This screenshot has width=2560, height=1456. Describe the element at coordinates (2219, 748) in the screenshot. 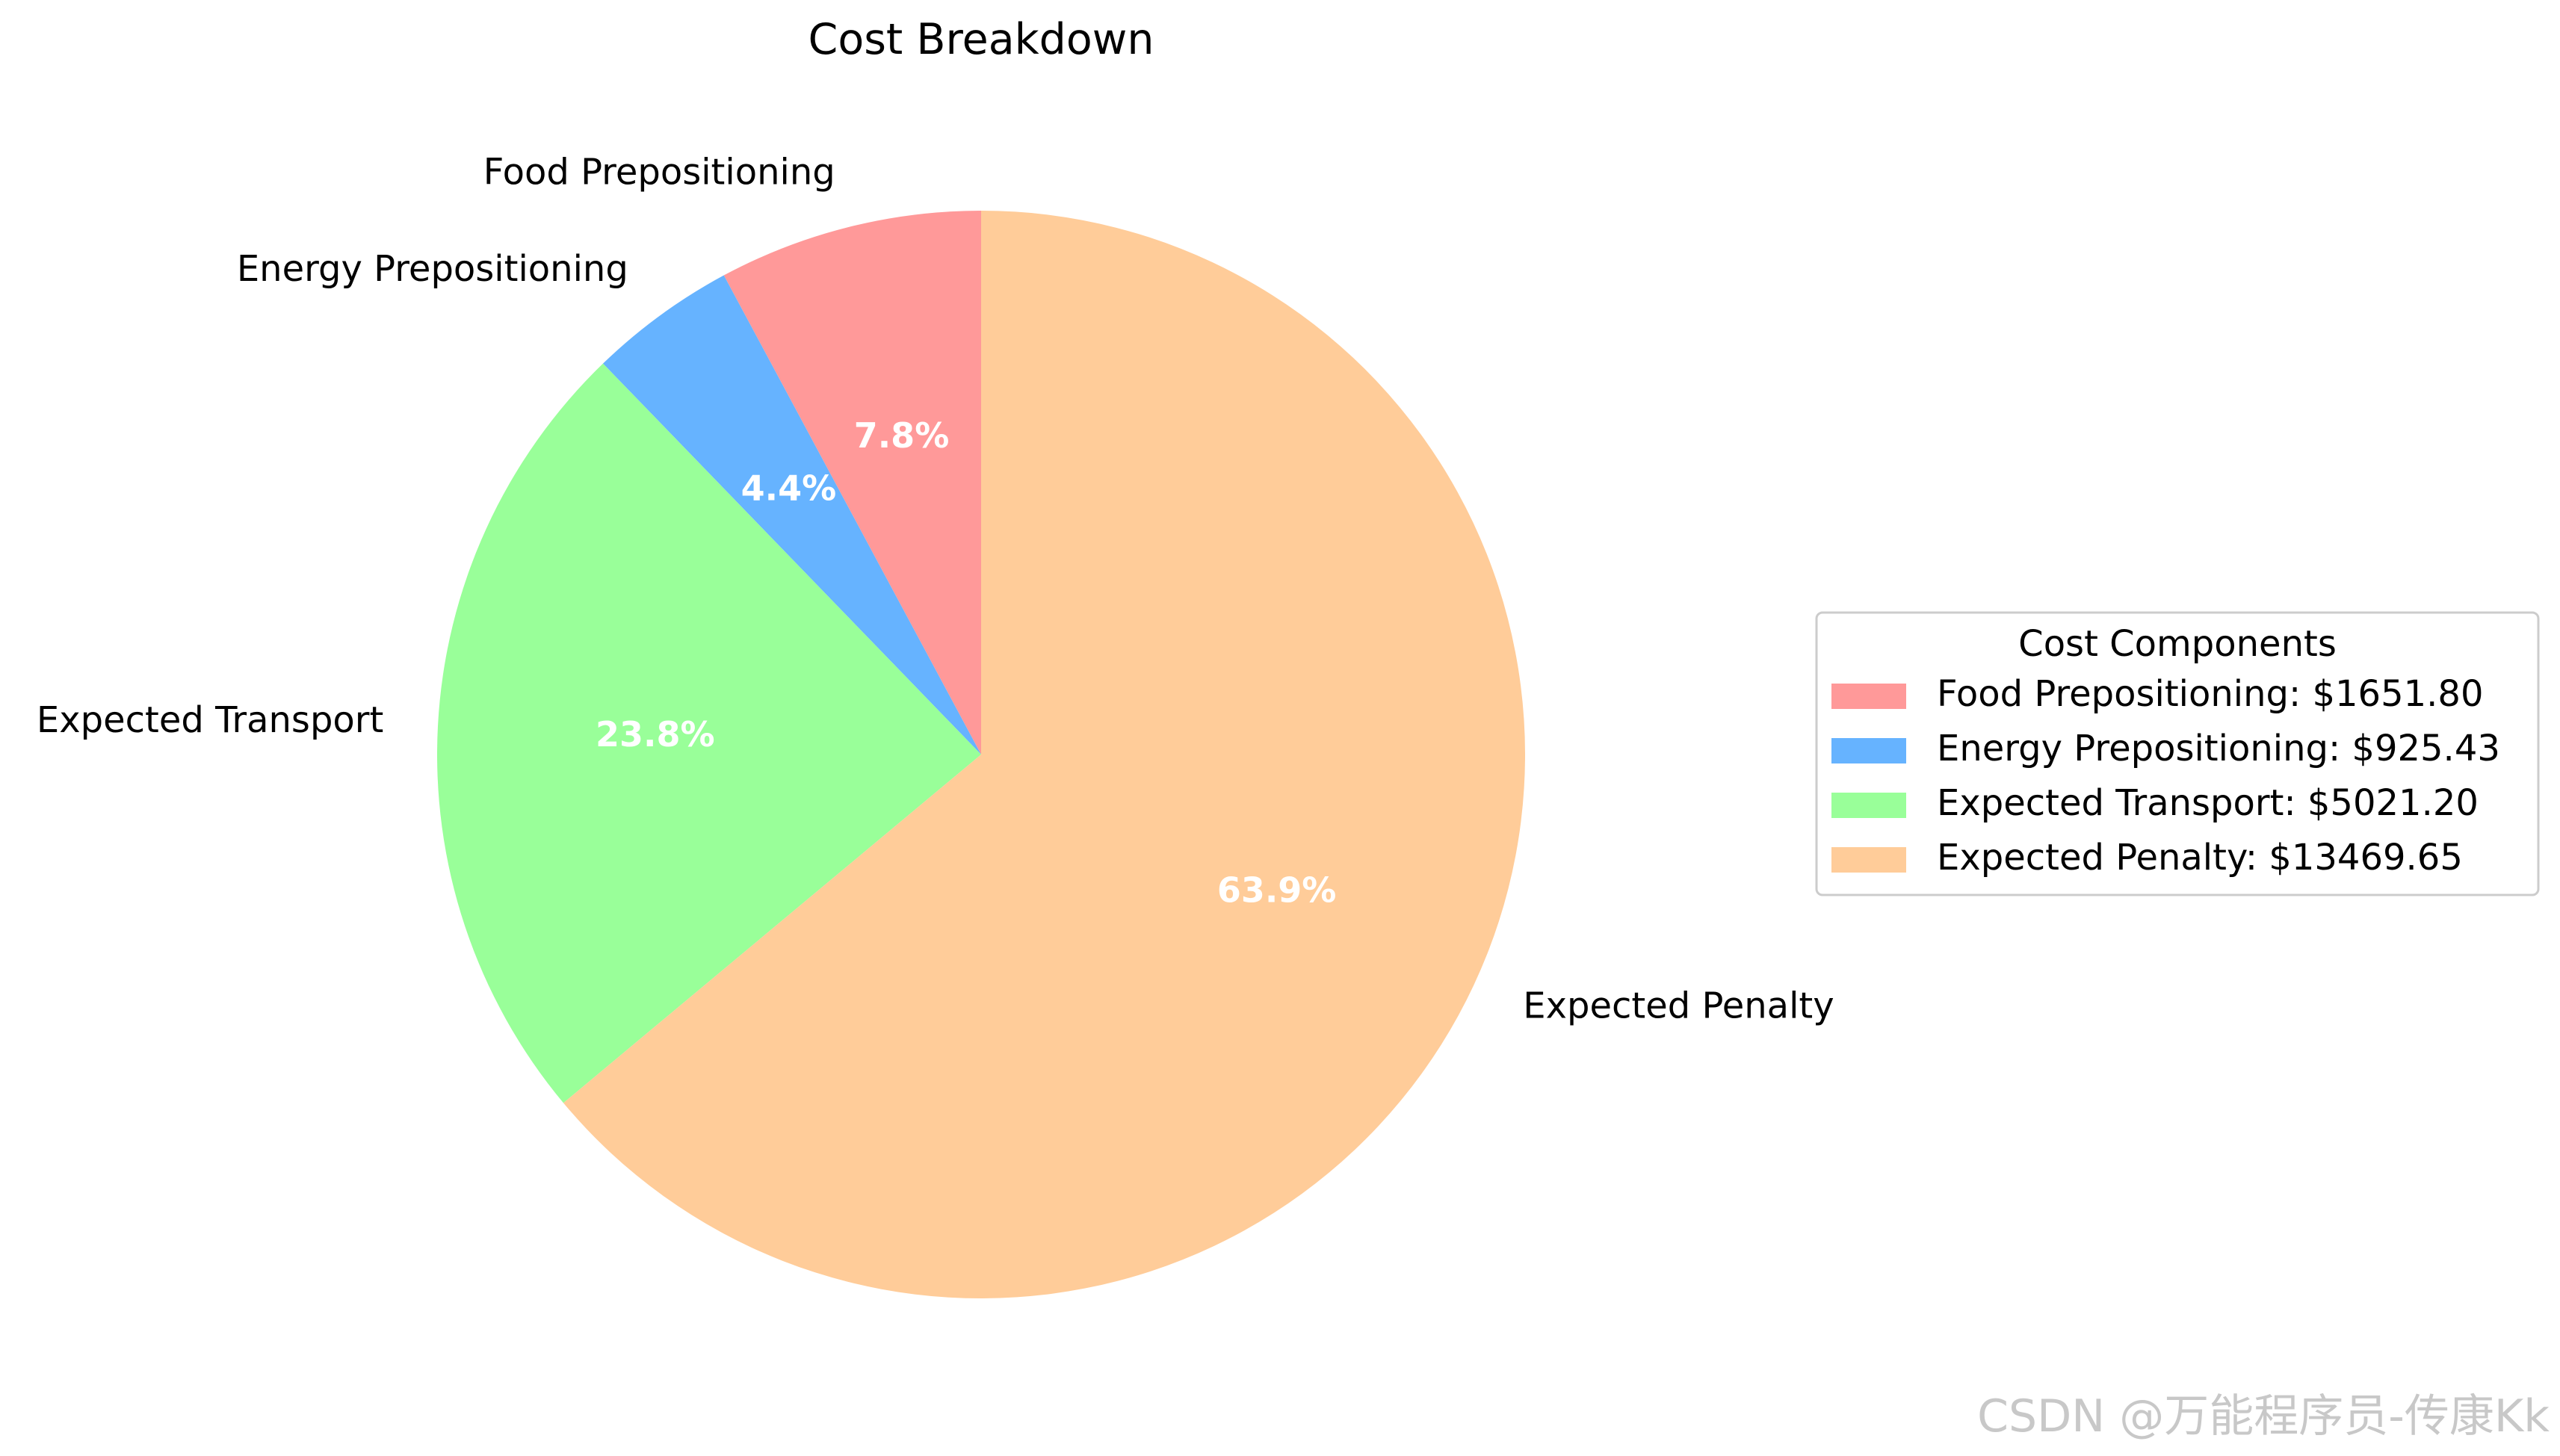

I see `legend-label-energy-prepositioning: Energy Prepositioning: $925.43` at that location.